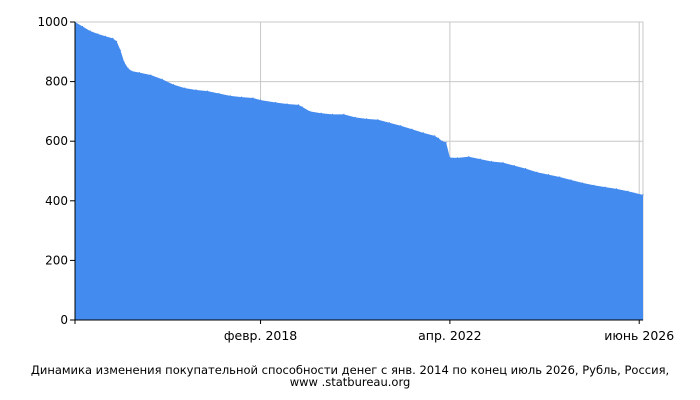 The height and width of the screenshot is (400, 700). Describe the element at coordinates (56, 141) in the screenshot. I see `y-tick-label: 600` at that location.